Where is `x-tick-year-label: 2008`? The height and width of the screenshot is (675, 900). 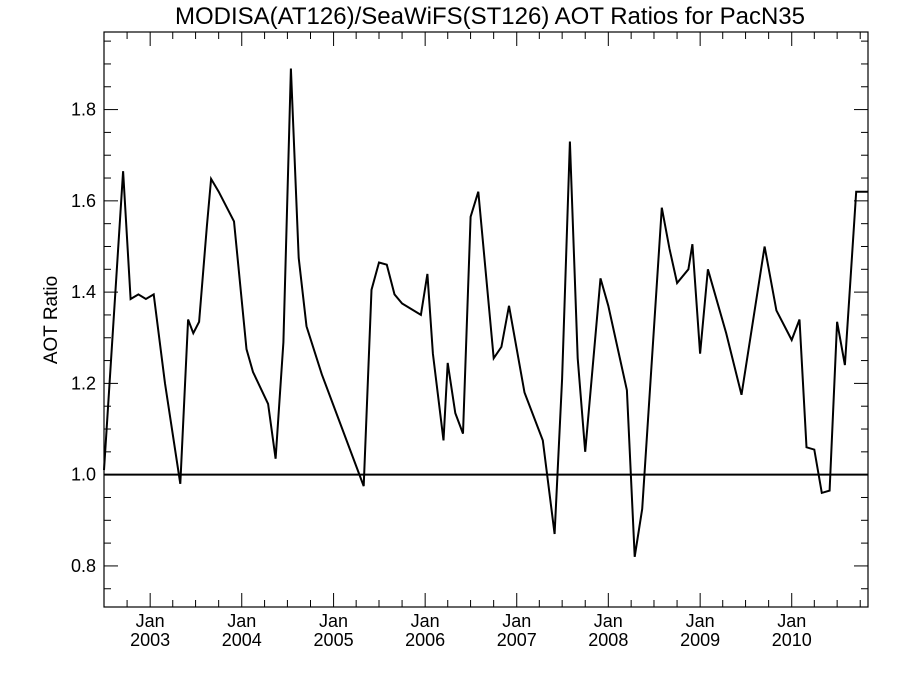 x-tick-year-label: 2008 is located at coordinates (608, 640).